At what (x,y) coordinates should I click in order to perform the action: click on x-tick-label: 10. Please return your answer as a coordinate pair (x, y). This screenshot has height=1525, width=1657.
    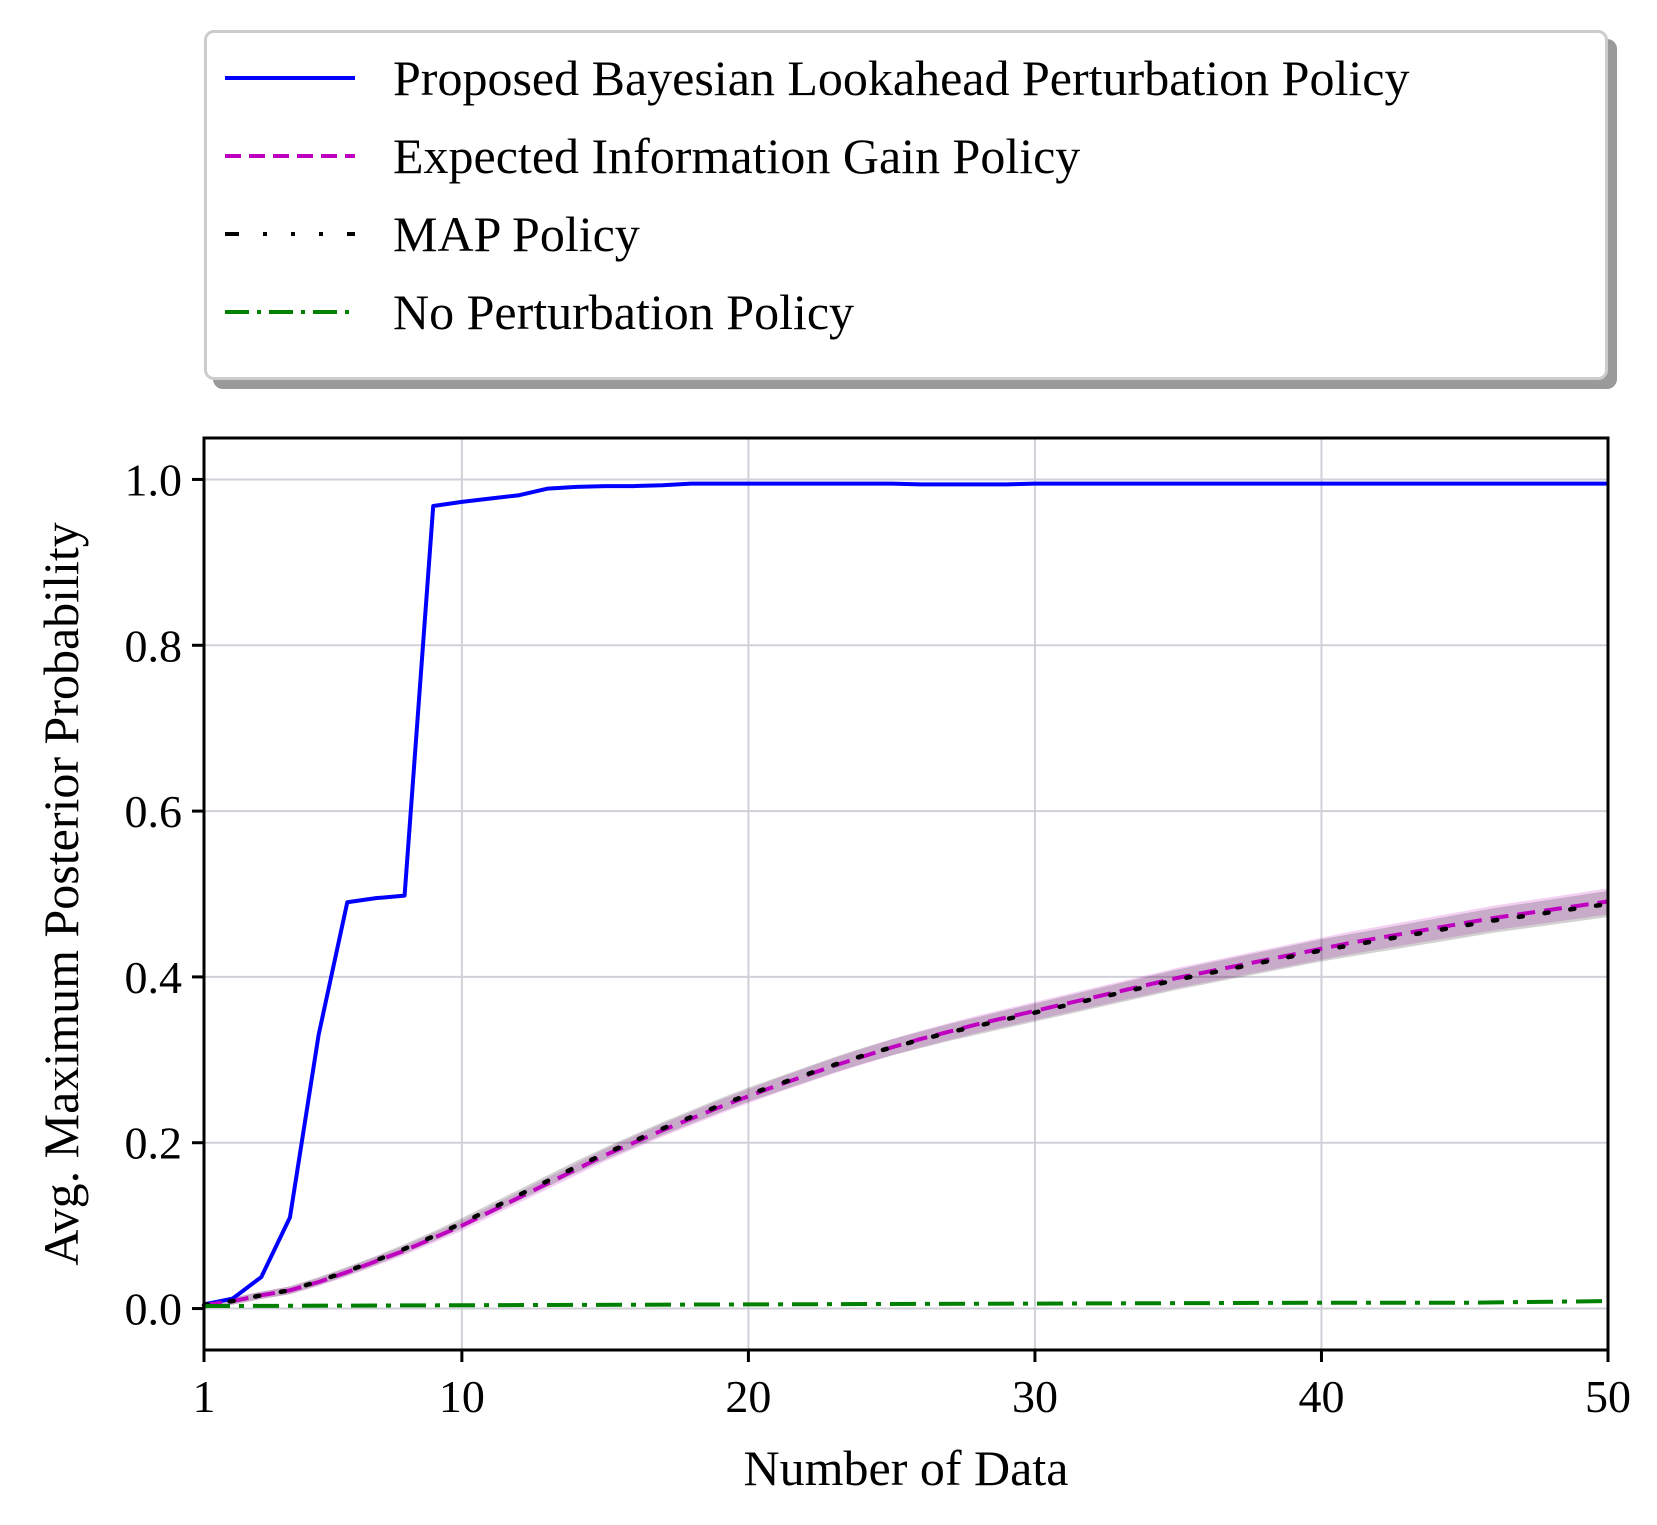
    Looking at the image, I should click on (462, 1396).